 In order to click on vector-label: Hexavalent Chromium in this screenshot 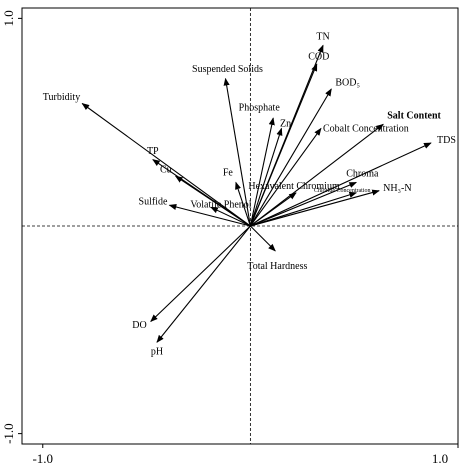, I will do `click(294, 186)`.